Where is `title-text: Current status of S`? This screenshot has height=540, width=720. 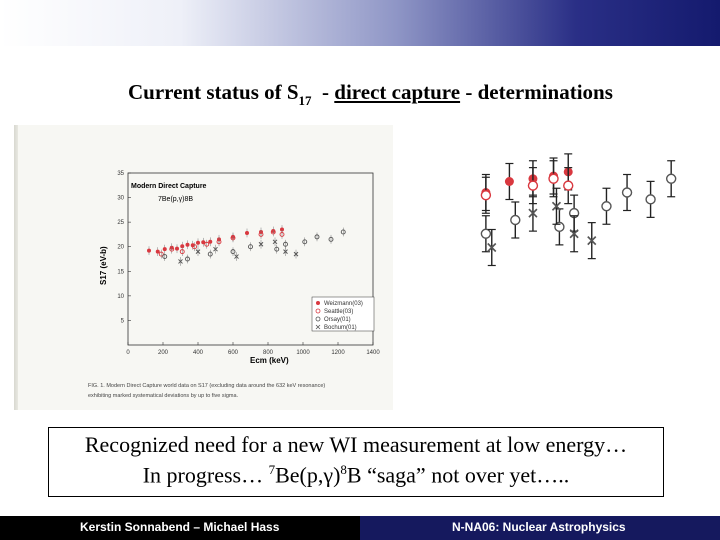
title-text: Current status of S is located at coordinates (213, 92).